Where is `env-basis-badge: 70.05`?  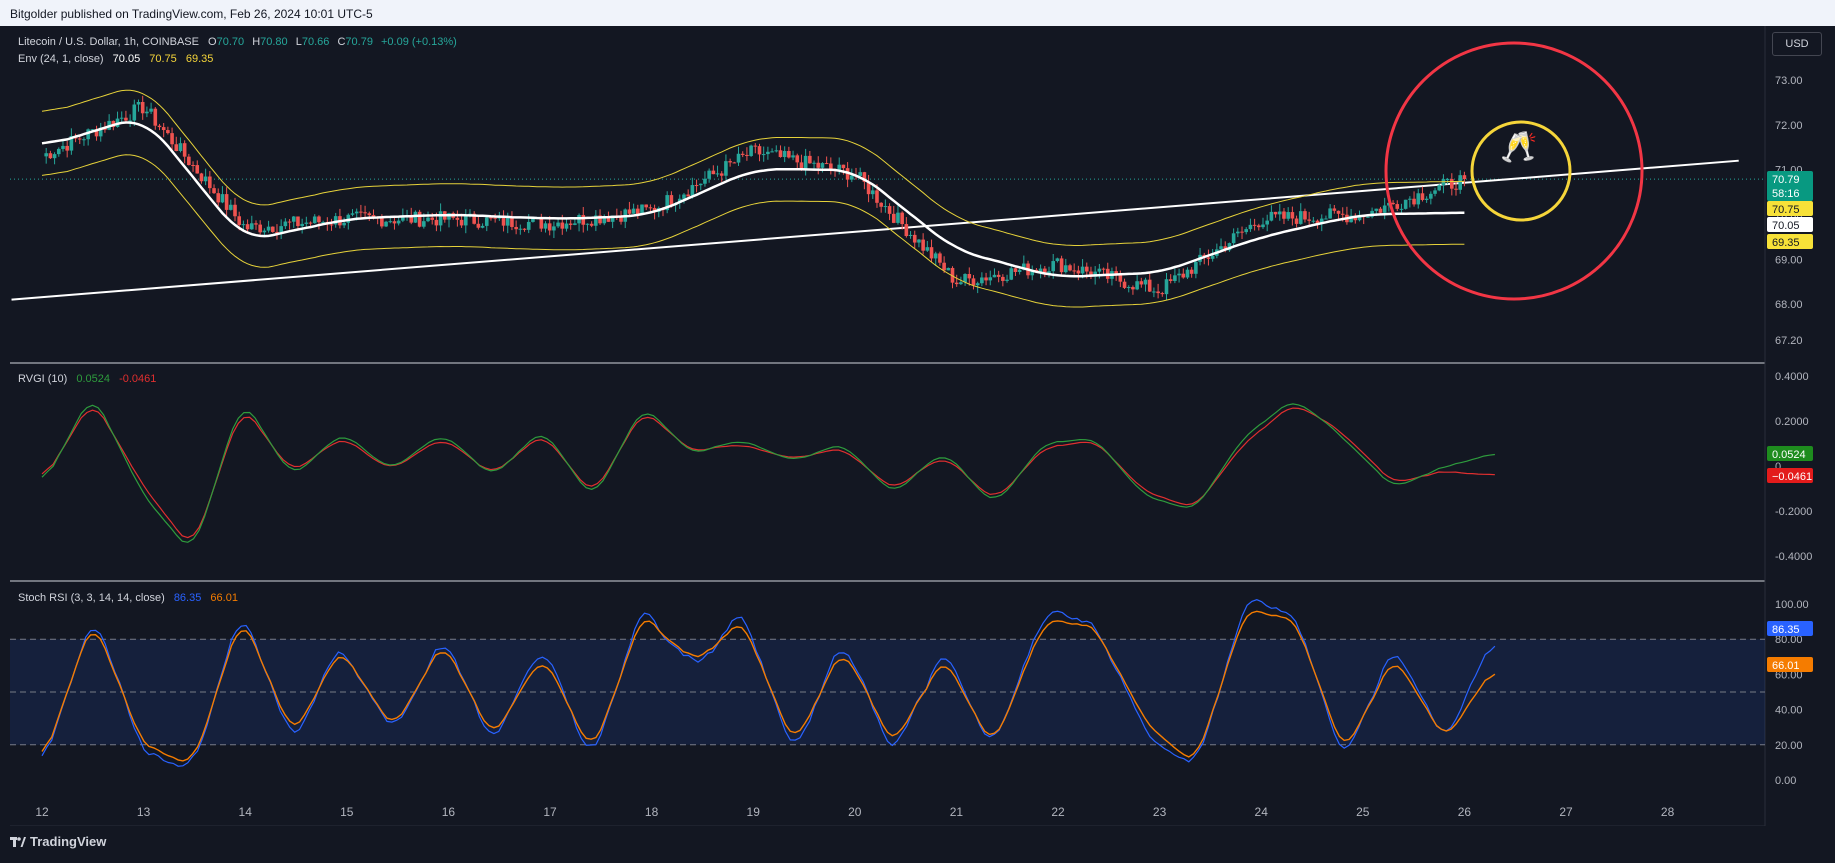 env-basis-badge: 70.05 is located at coordinates (1786, 226).